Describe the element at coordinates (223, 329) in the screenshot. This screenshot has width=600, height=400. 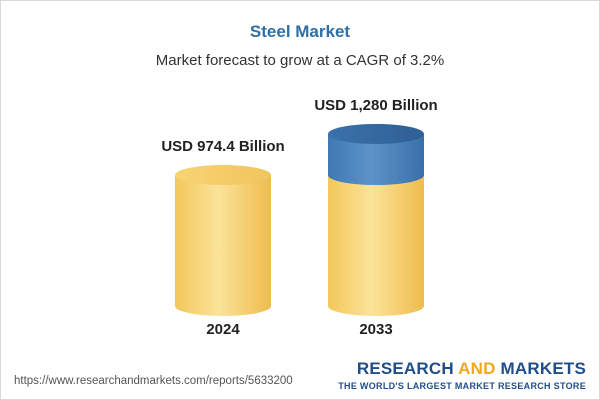
I see `x-tick-label-2024: 2024` at that location.